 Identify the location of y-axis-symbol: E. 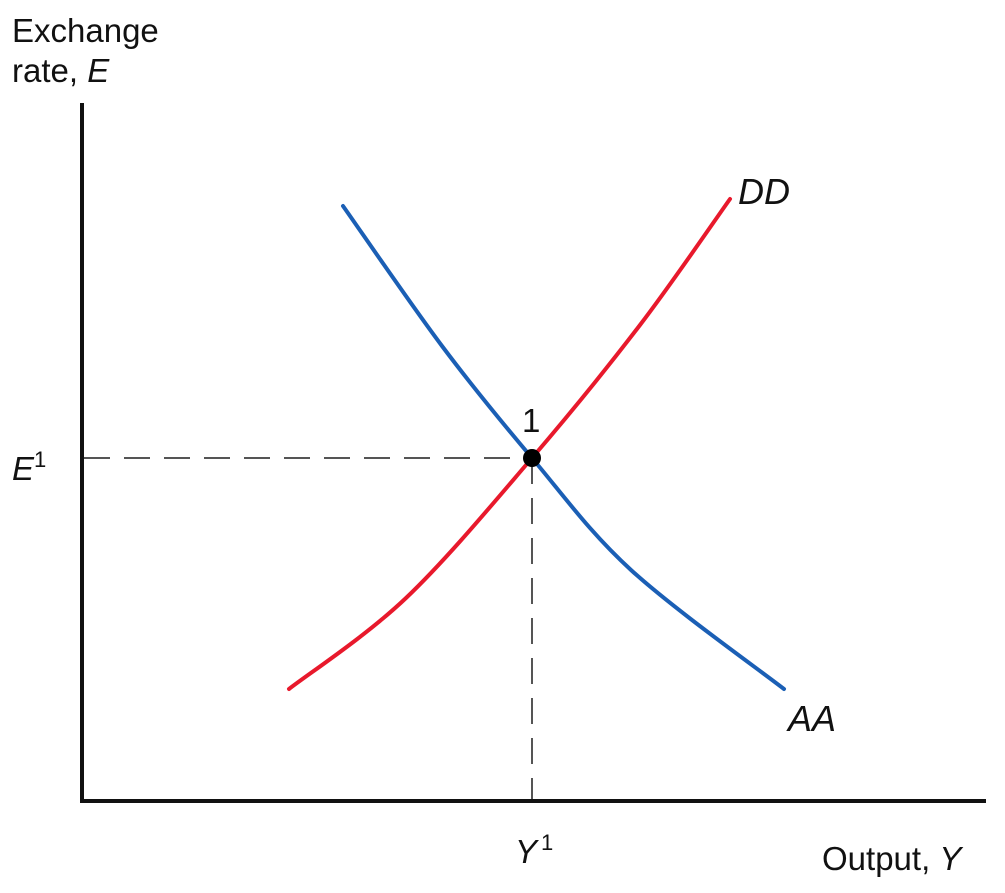
(98, 70).